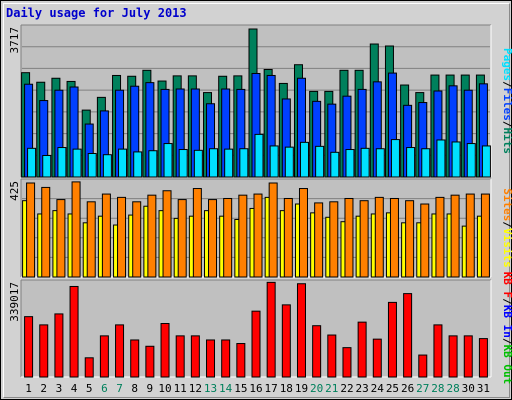  What do you see at coordinates (134, 388) in the screenshot?
I see `x-tick-label: 8` at bounding box center [134, 388].